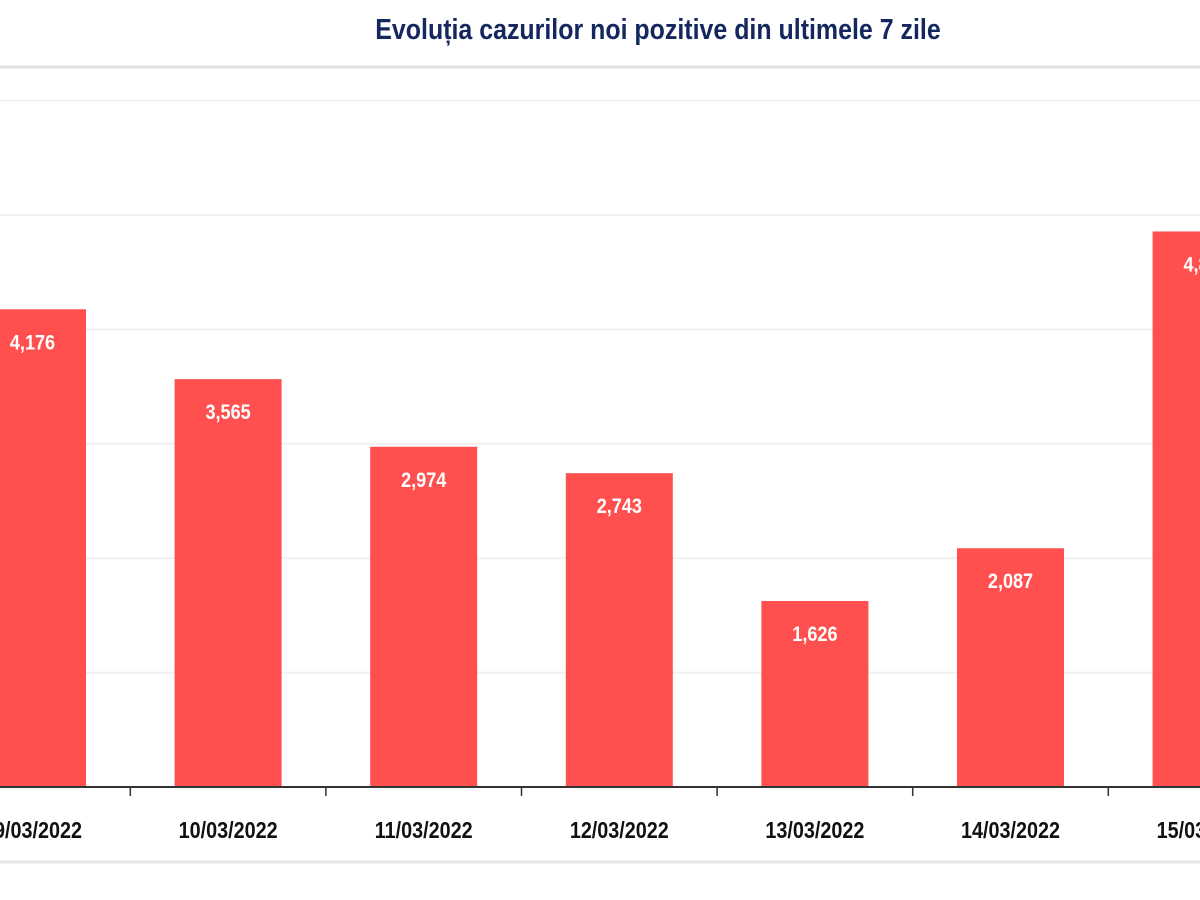 The image size is (1200, 900). Describe the element at coordinates (619, 630) in the screenshot. I see `bar-12/03/2022` at that location.